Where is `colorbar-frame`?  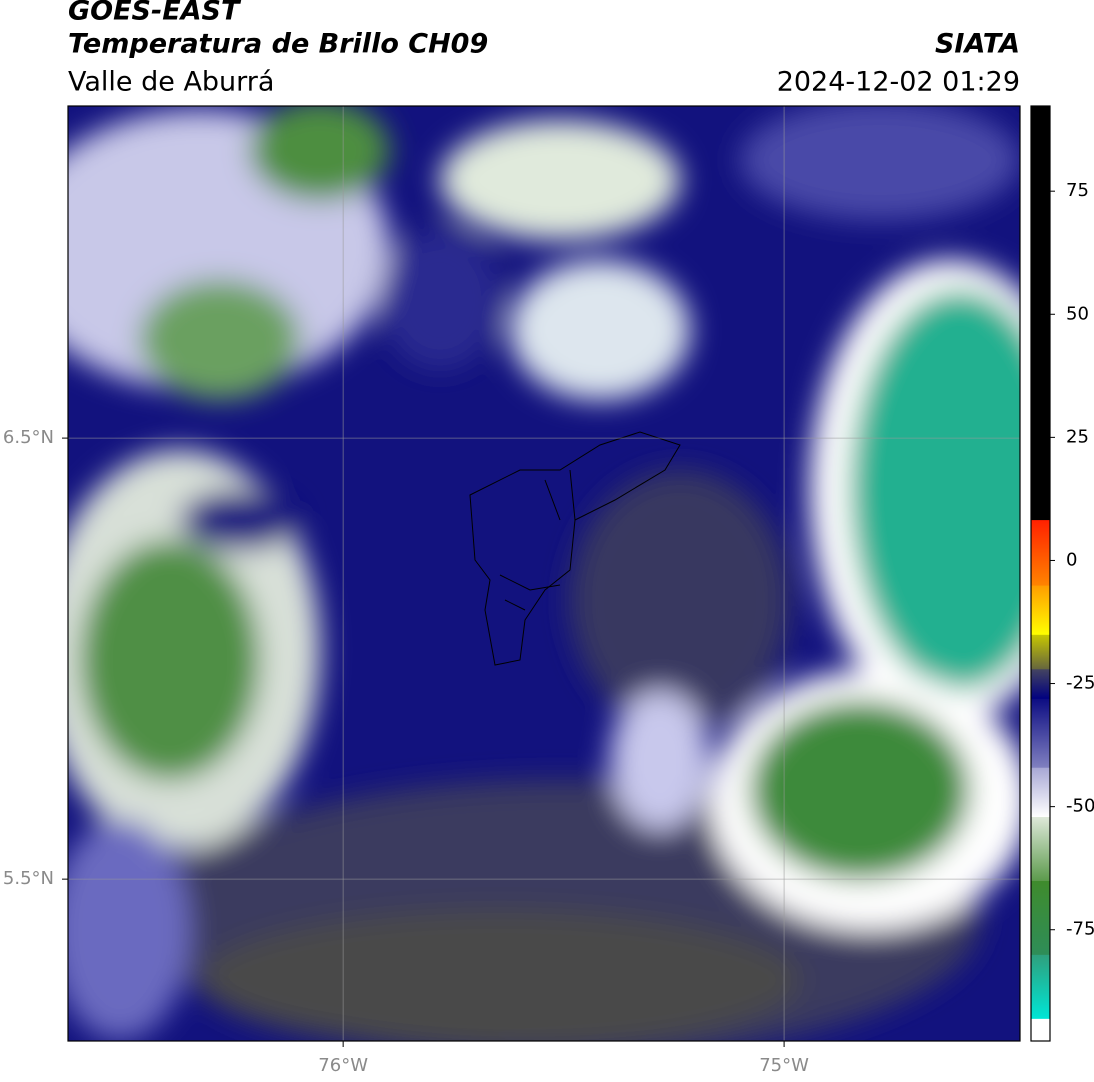 colorbar-frame is located at coordinates (1040, 573).